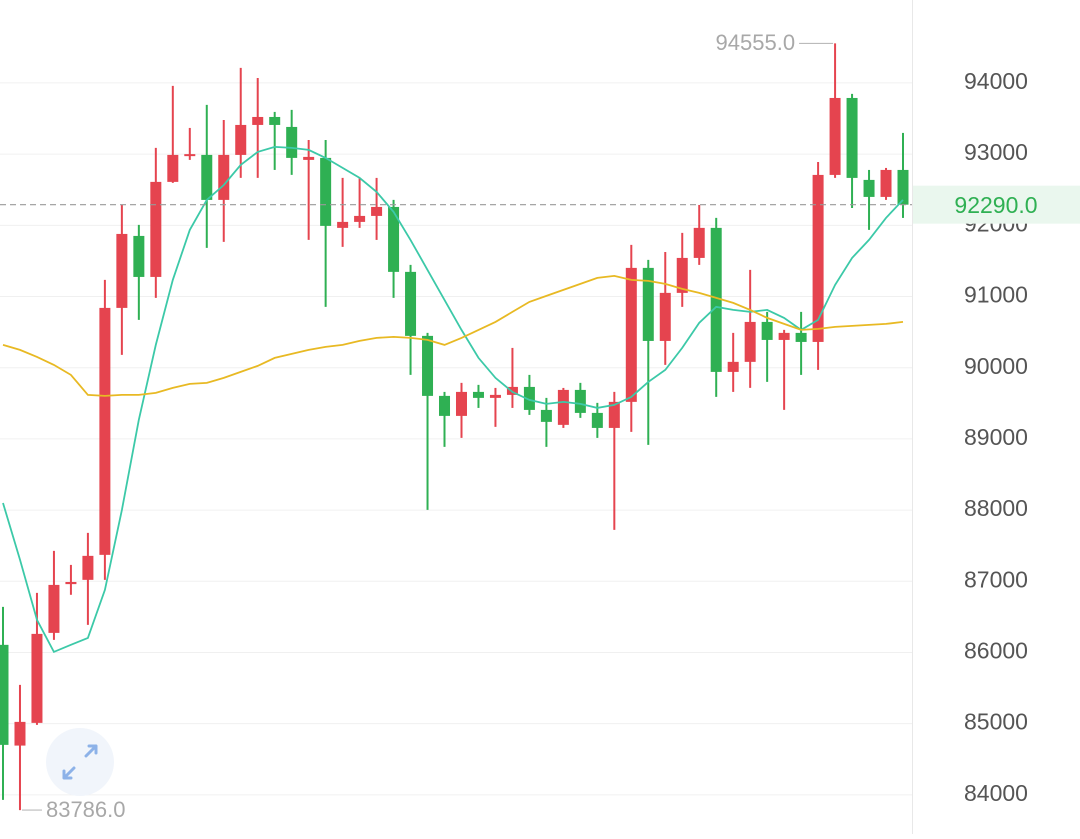  I want to click on last-price-label: 92290.0, so click(995, 205).